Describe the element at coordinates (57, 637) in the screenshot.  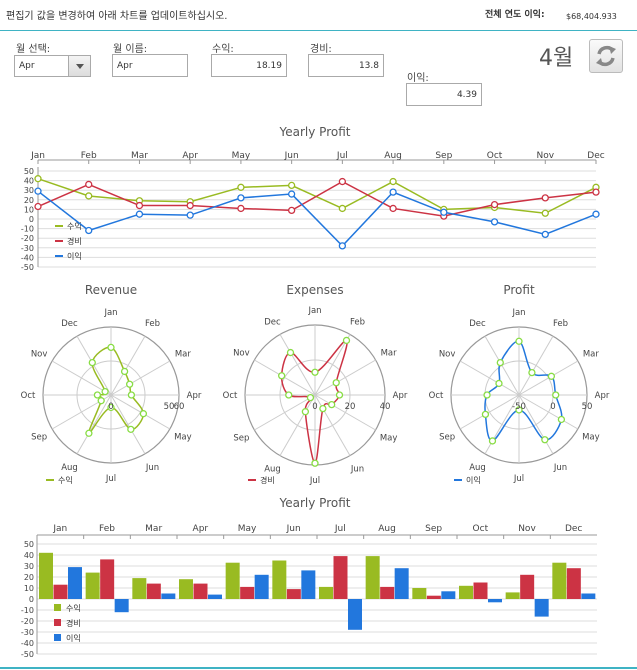
I see `bar-legend-swatch` at that location.